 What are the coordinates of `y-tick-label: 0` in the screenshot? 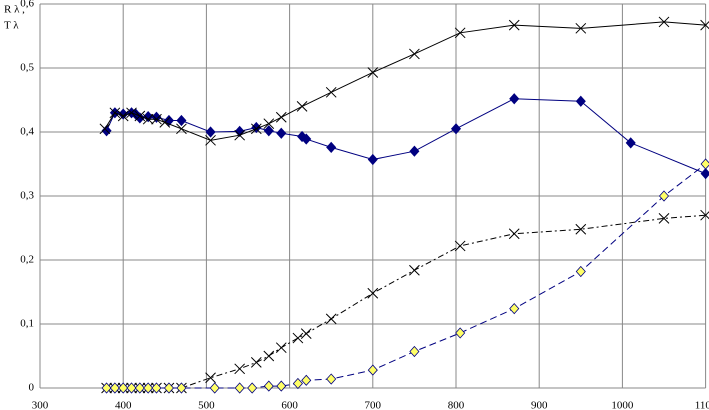 It's located at (32, 388).